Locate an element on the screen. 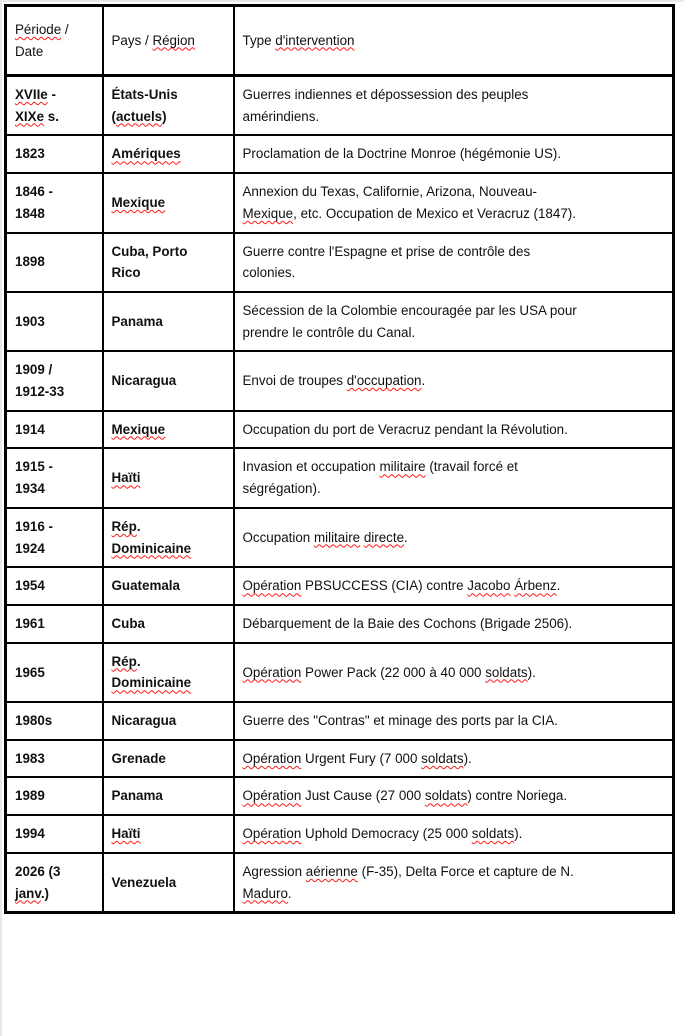 Image resolution: width=684 pixels, height=1036 pixels. cell-period-date: XVIIe - XIXe s. is located at coordinates (54, 105).